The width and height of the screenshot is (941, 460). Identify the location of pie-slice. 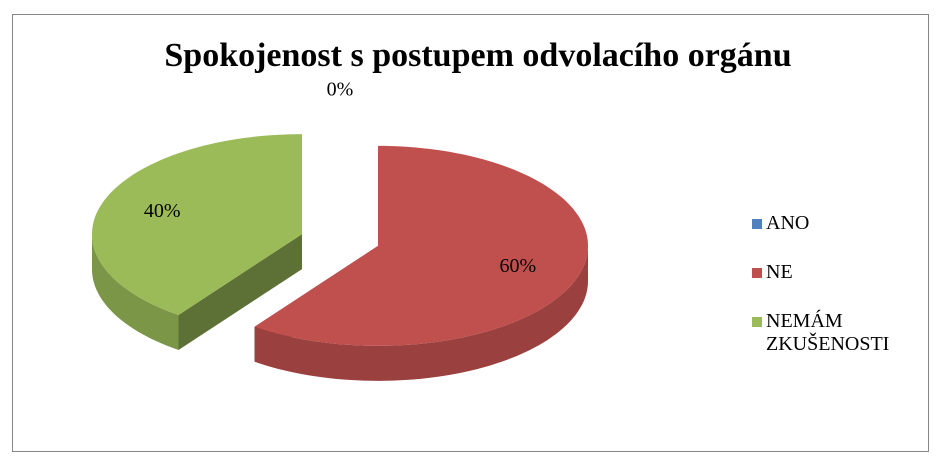
(197, 242).